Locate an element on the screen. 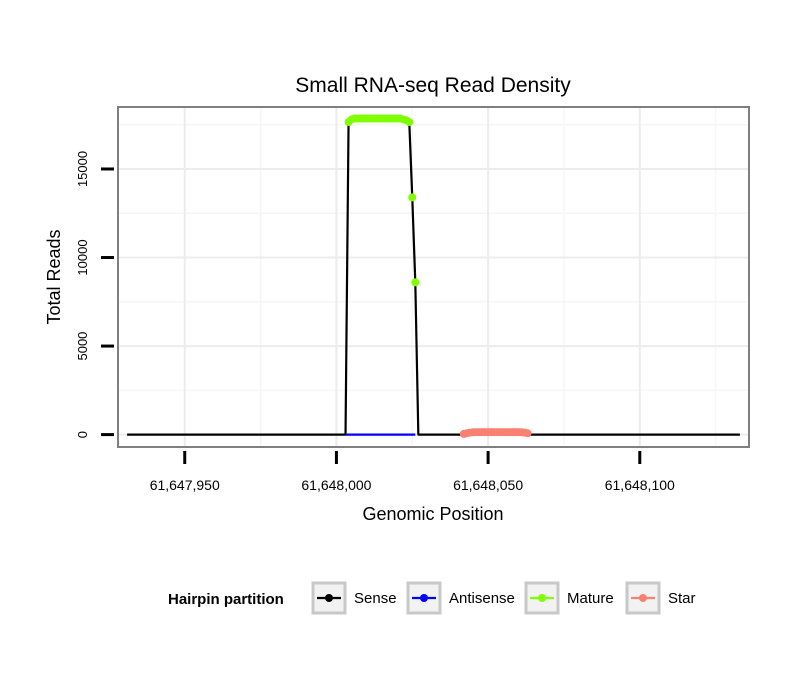 This screenshot has height=695, width=810. legend-dot-star is located at coordinates (643, 598).